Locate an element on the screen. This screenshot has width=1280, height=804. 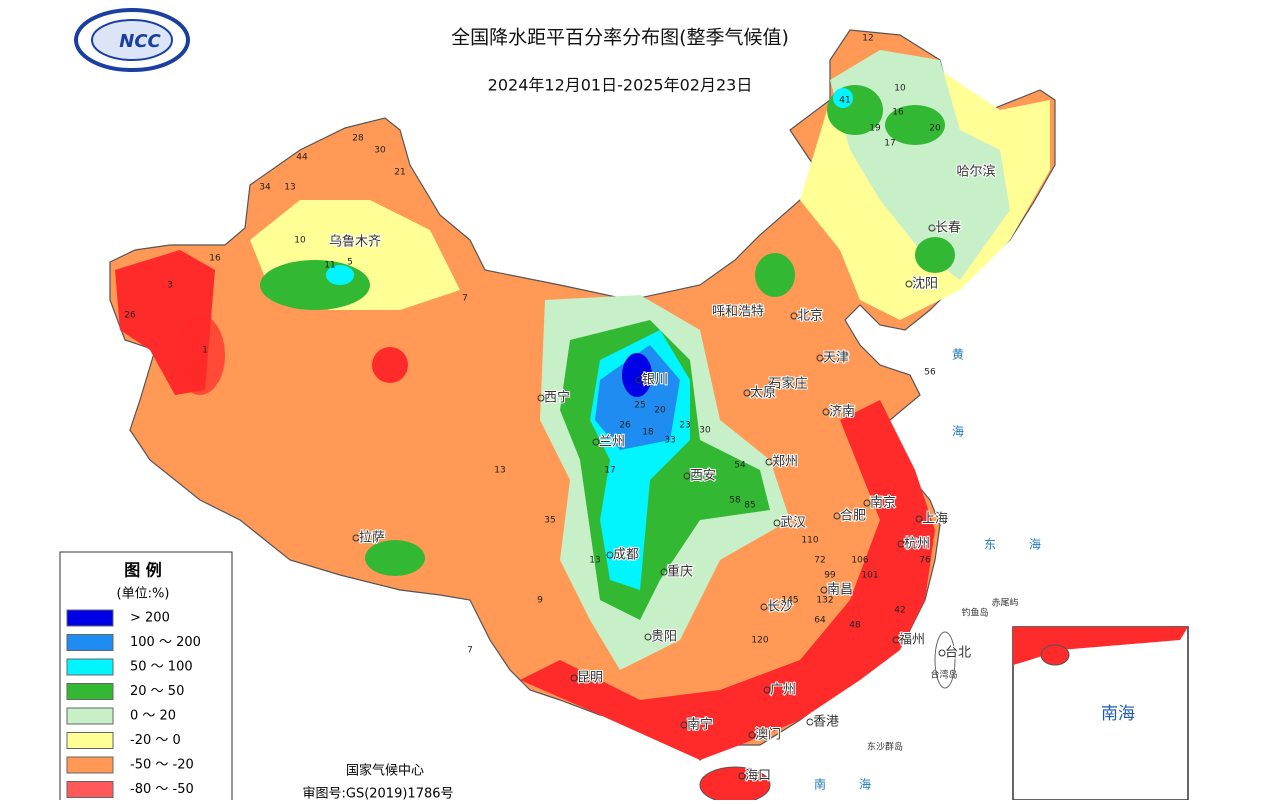
station-value: 19 is located at coordinates (875, 129).